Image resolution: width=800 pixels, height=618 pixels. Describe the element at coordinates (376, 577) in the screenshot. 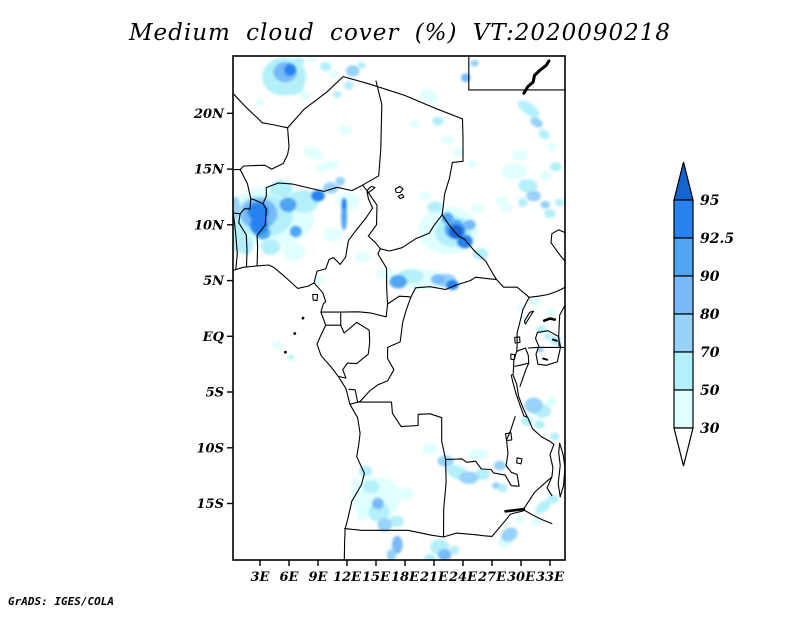

I see `lon-tick-label: 15E` at that location.